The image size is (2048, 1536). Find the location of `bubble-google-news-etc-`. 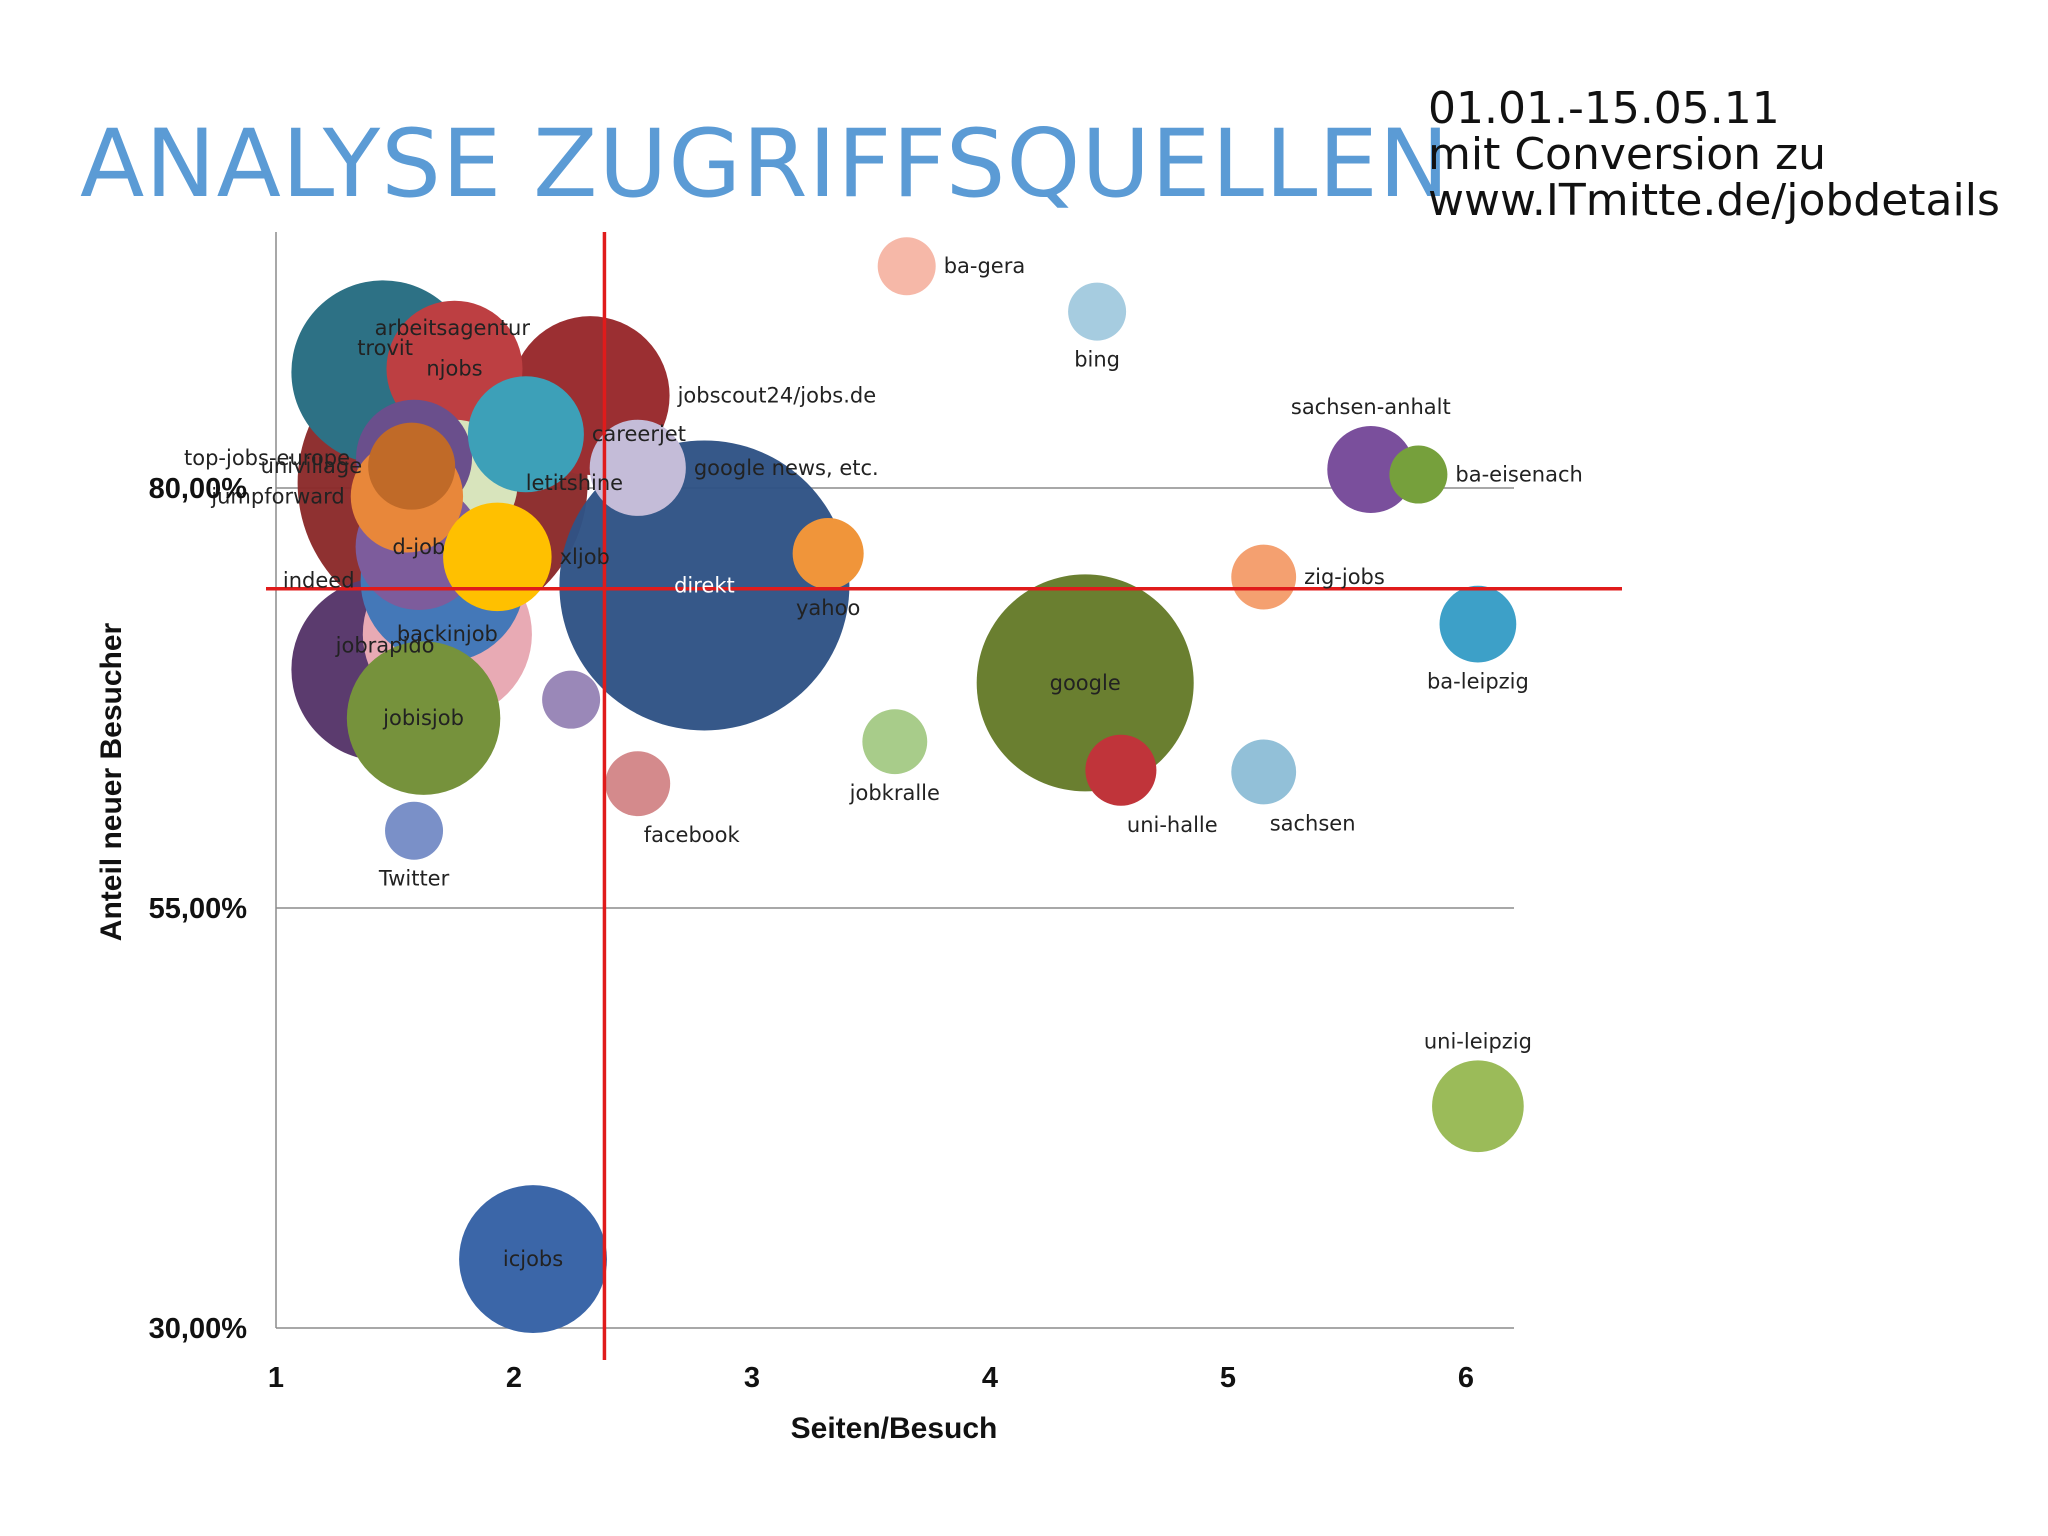

bubble-google-news-etc- is located at coordinates (637, 467).